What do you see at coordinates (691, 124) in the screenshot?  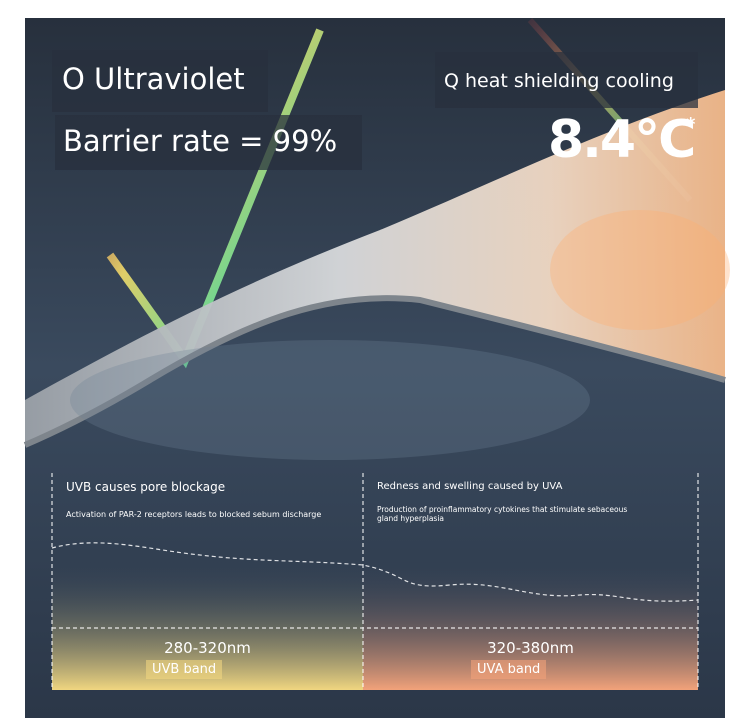 I see `footnote-mark: *` at bounding box center [691, 124].